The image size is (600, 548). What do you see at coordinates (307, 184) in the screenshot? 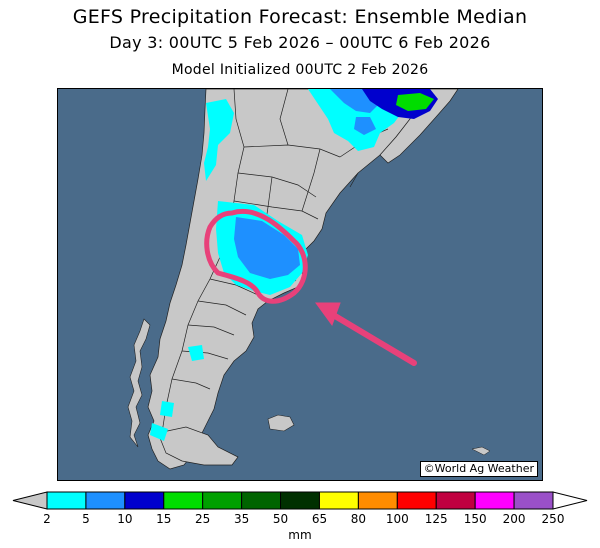
I see `precip-5-10mm` at bounding box center [307, 184].